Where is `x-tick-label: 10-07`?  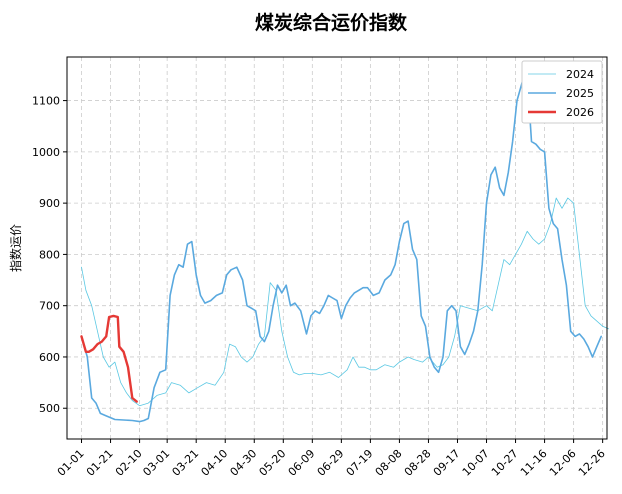 x-tick-label: 10-07 is located at coordinates (476, 463).